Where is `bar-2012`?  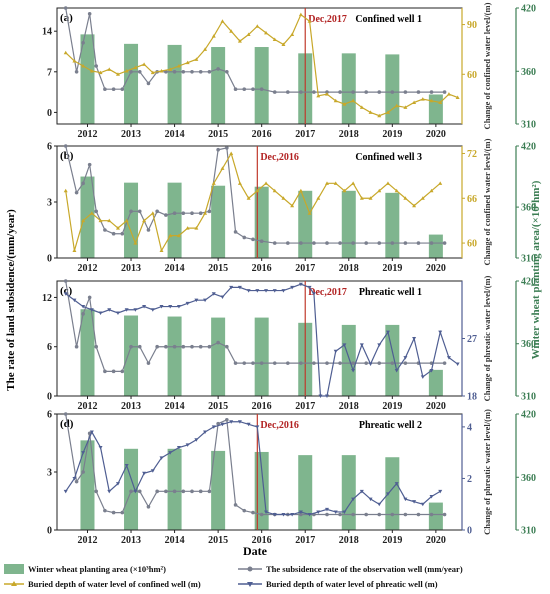 bar-2012 is located at coordinates (87, 485).